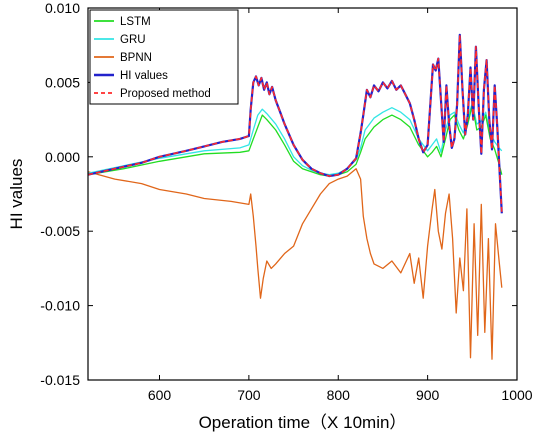 The height and width of the screenshot is (445, 550). I want to click on legend: LSTM GRU BPNN HI values Proposed method, so click(164, 57).